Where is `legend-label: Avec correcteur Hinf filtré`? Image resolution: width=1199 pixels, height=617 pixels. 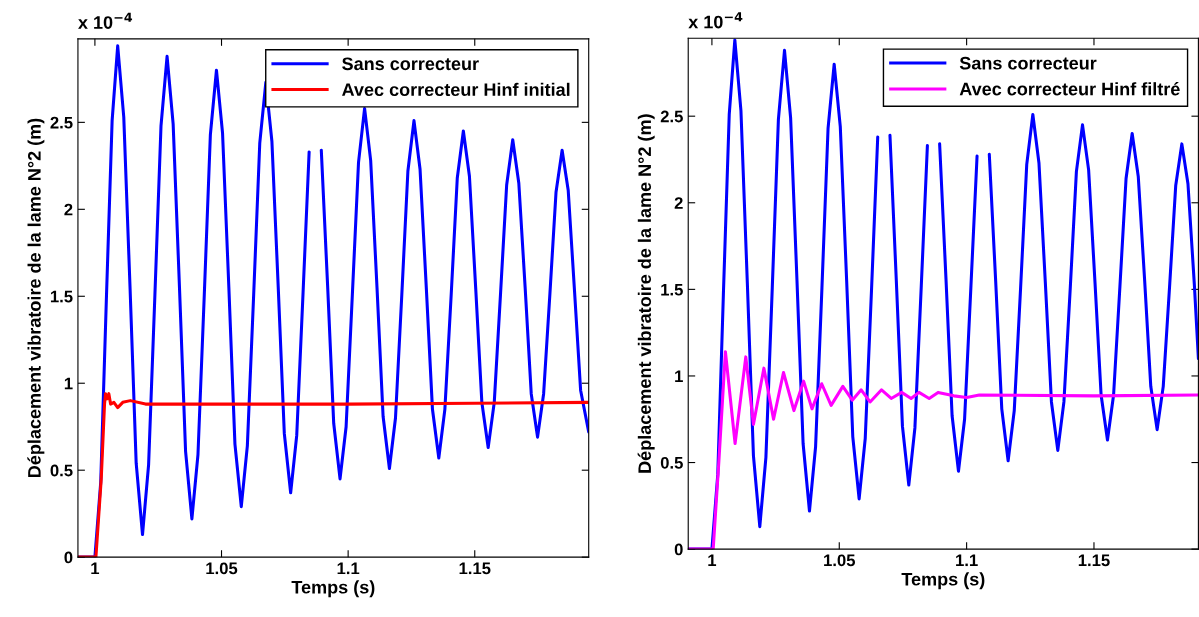
legend-label: Avec correcteur Hinf filtré is located at coordinates (1069, 89).